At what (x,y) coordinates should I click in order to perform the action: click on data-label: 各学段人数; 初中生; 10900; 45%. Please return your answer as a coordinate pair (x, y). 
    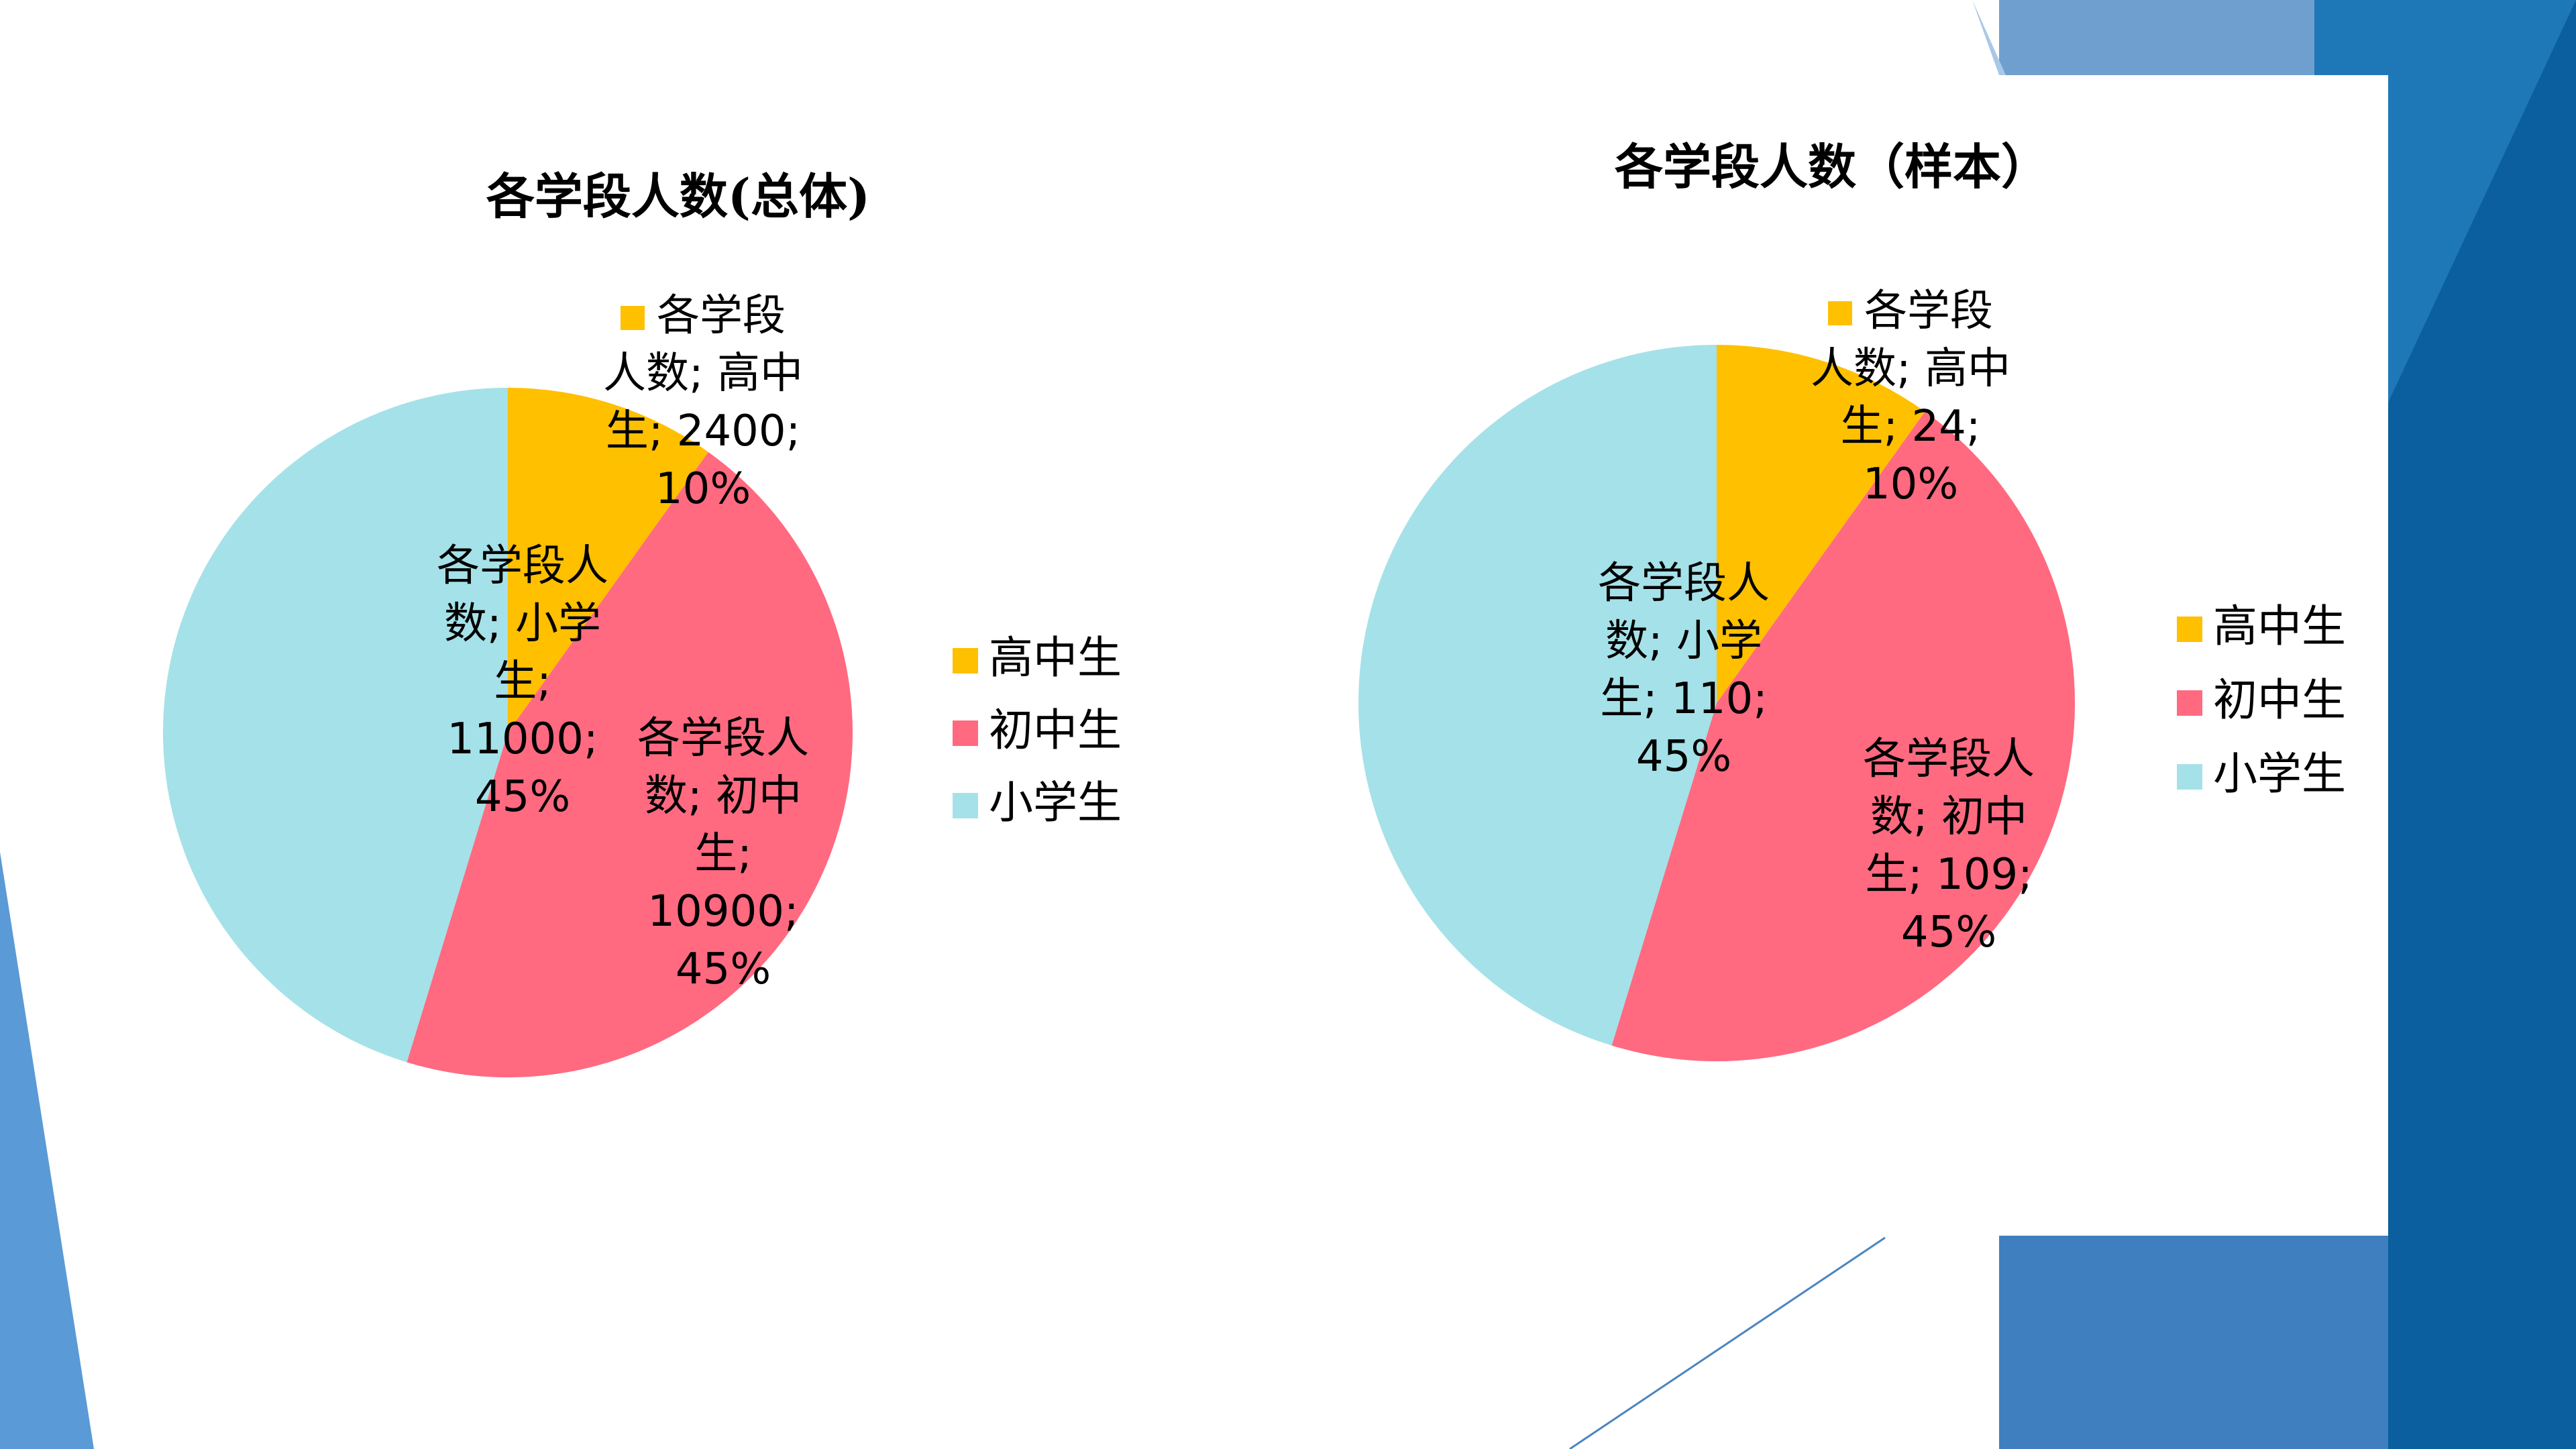
    Looking at the image, I should click on (723, 854).